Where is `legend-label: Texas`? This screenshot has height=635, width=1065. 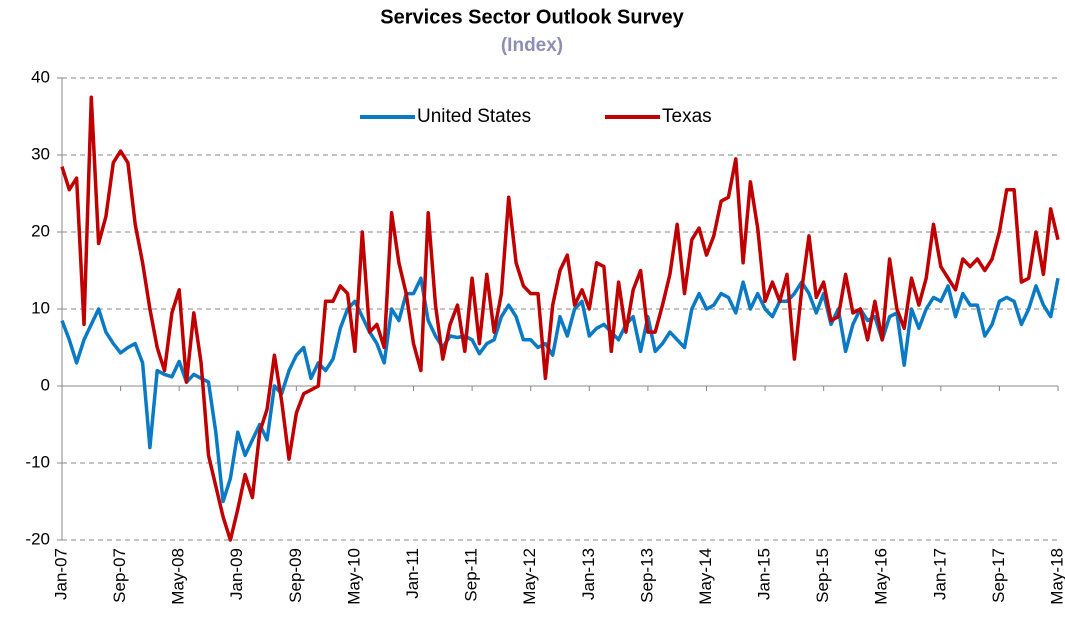 legend-label: Texas is located at coordinates (687, 116).